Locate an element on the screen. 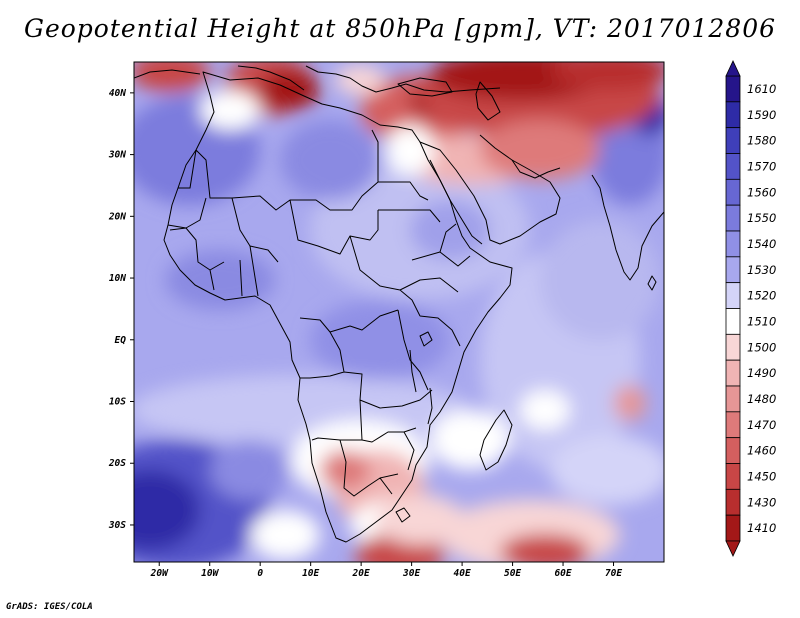 Image resolution: width=800 pixels, height=618 pixels. india-coastline is located at coordinates (627, 227).